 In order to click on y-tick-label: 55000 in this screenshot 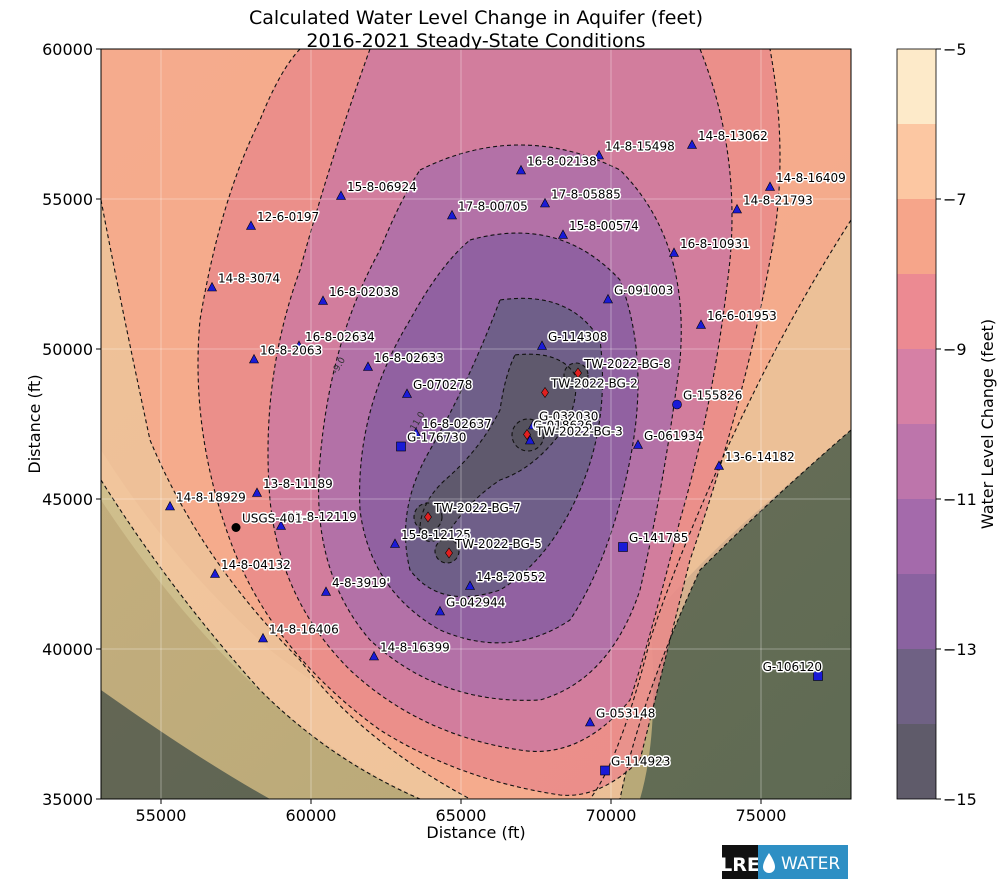, I will do `click(67, 199)`.